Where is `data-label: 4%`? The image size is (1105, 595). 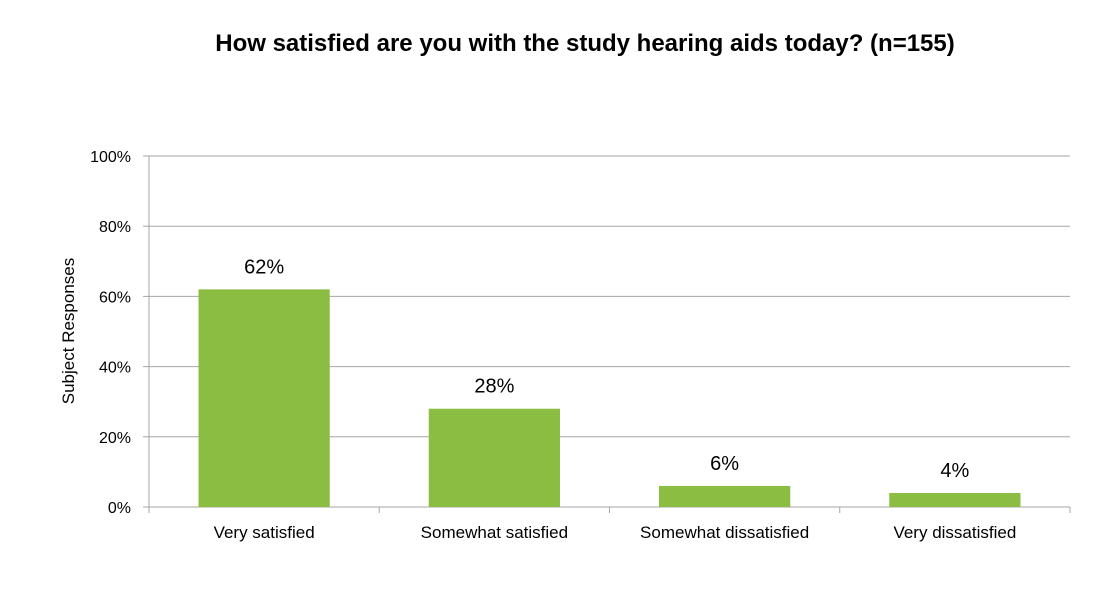
data-label: 4% is located at coordinates (954, 471).